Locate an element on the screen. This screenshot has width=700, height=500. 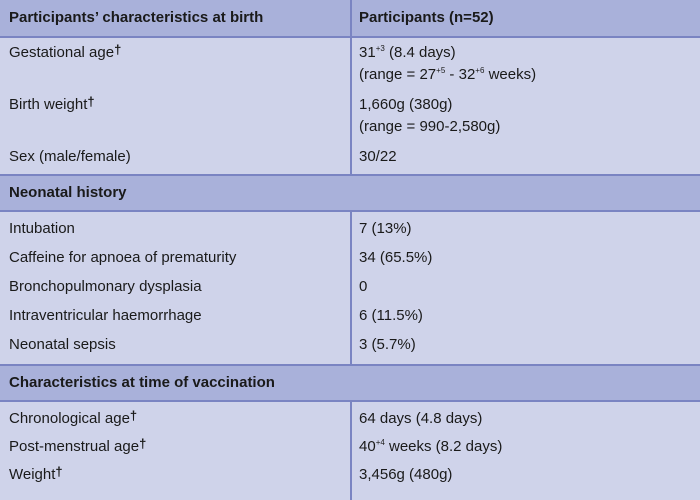
header-col1: Participants’ characteristics at birth is located at coordinates (136, 17).